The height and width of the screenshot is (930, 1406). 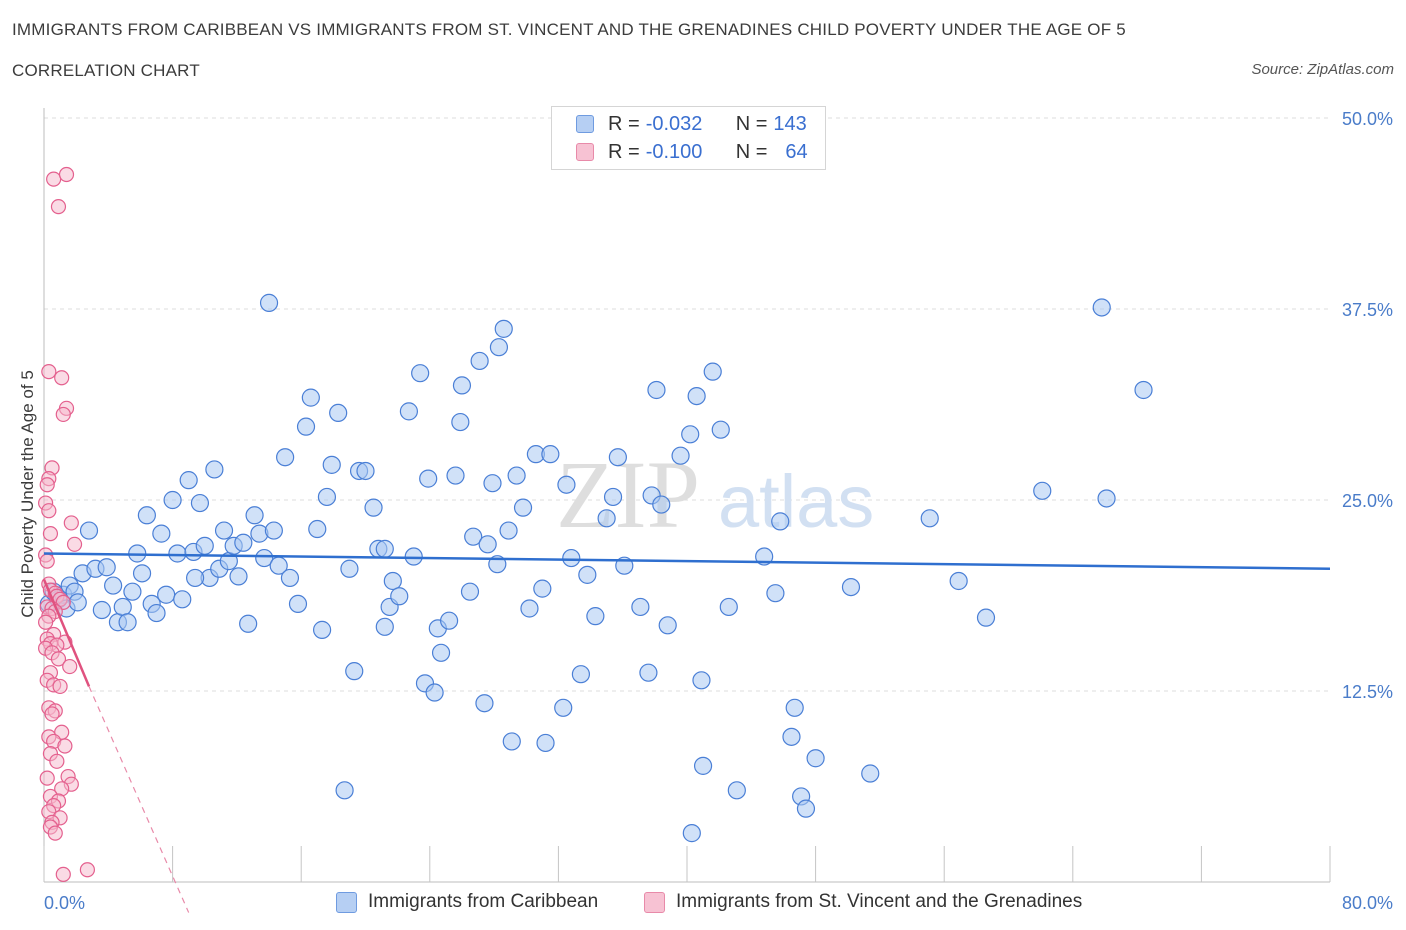 What do you see at coordinates (715, 494) in the screenshot?
I see `watermark: ZIP atlas` at bounding box center [715, 494].